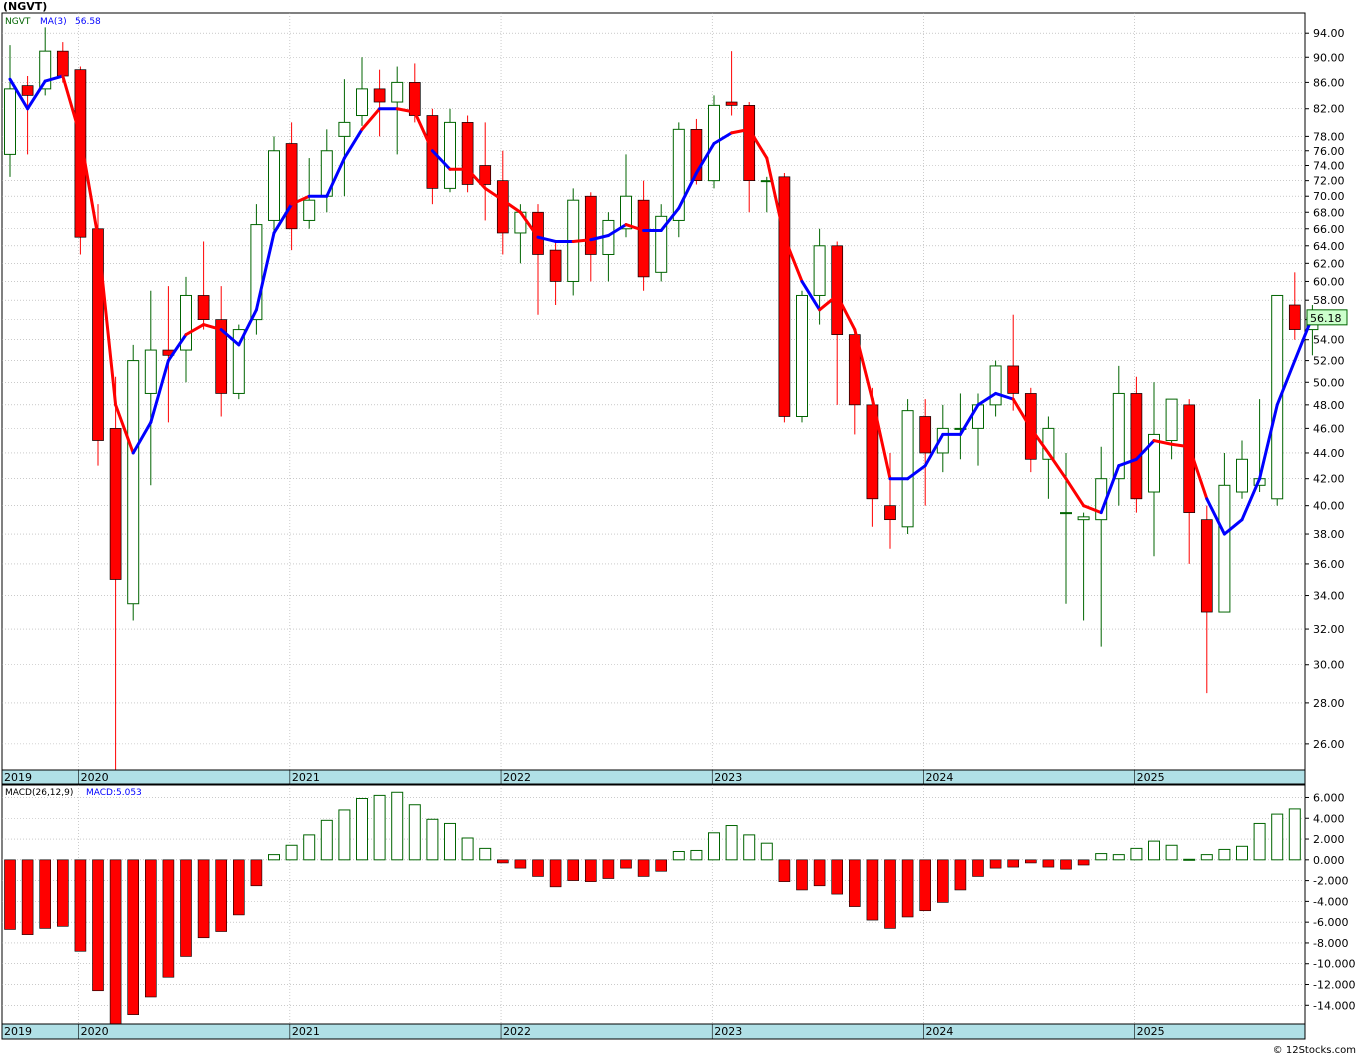 The image size is (1360, 1060). What do you see at coordinates (1327, 317) in the screenshot?
I see `last-price-box` at bounding box center [1327, 317].